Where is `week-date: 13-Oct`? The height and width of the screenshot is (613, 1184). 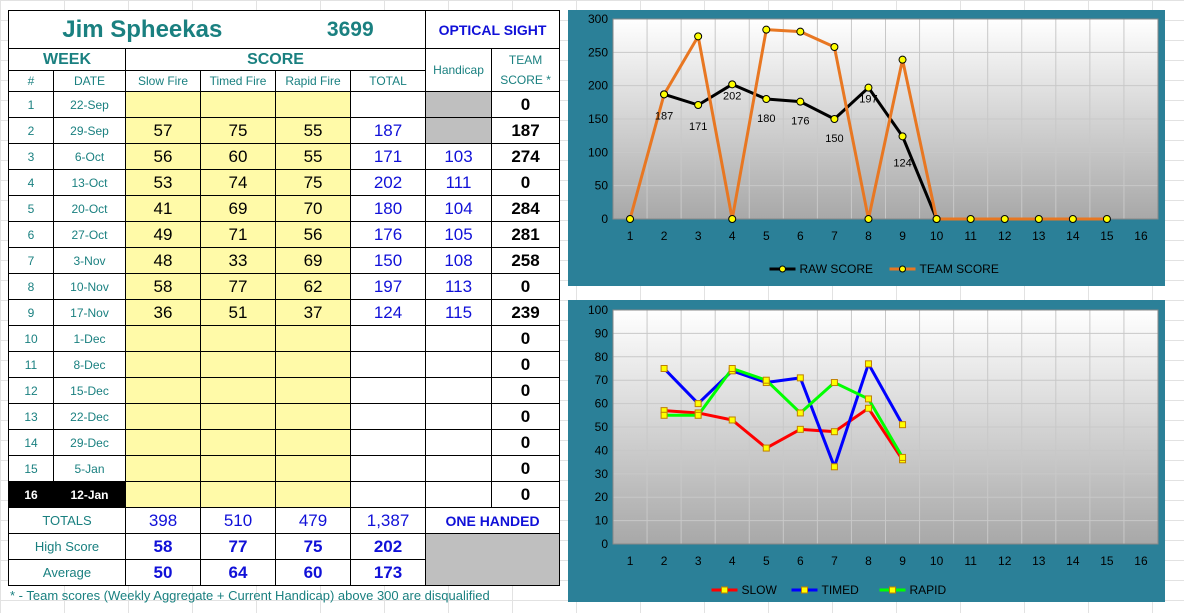
week-date: 13-Oct is located at coordinates (89, 182).